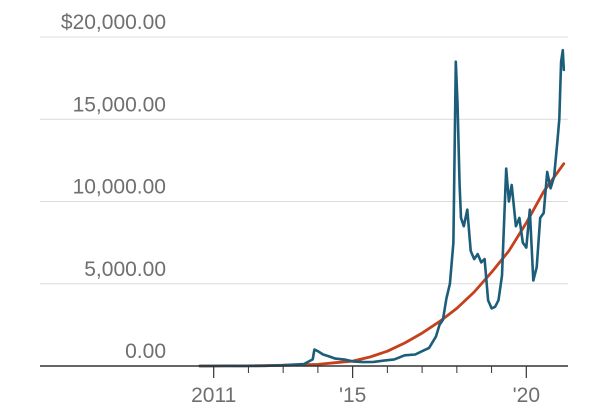  What do you see at coordinates (119, 187) in the screenshot?
I see `y-tick-label: 10,000.00` at bounding box center [119, 187].